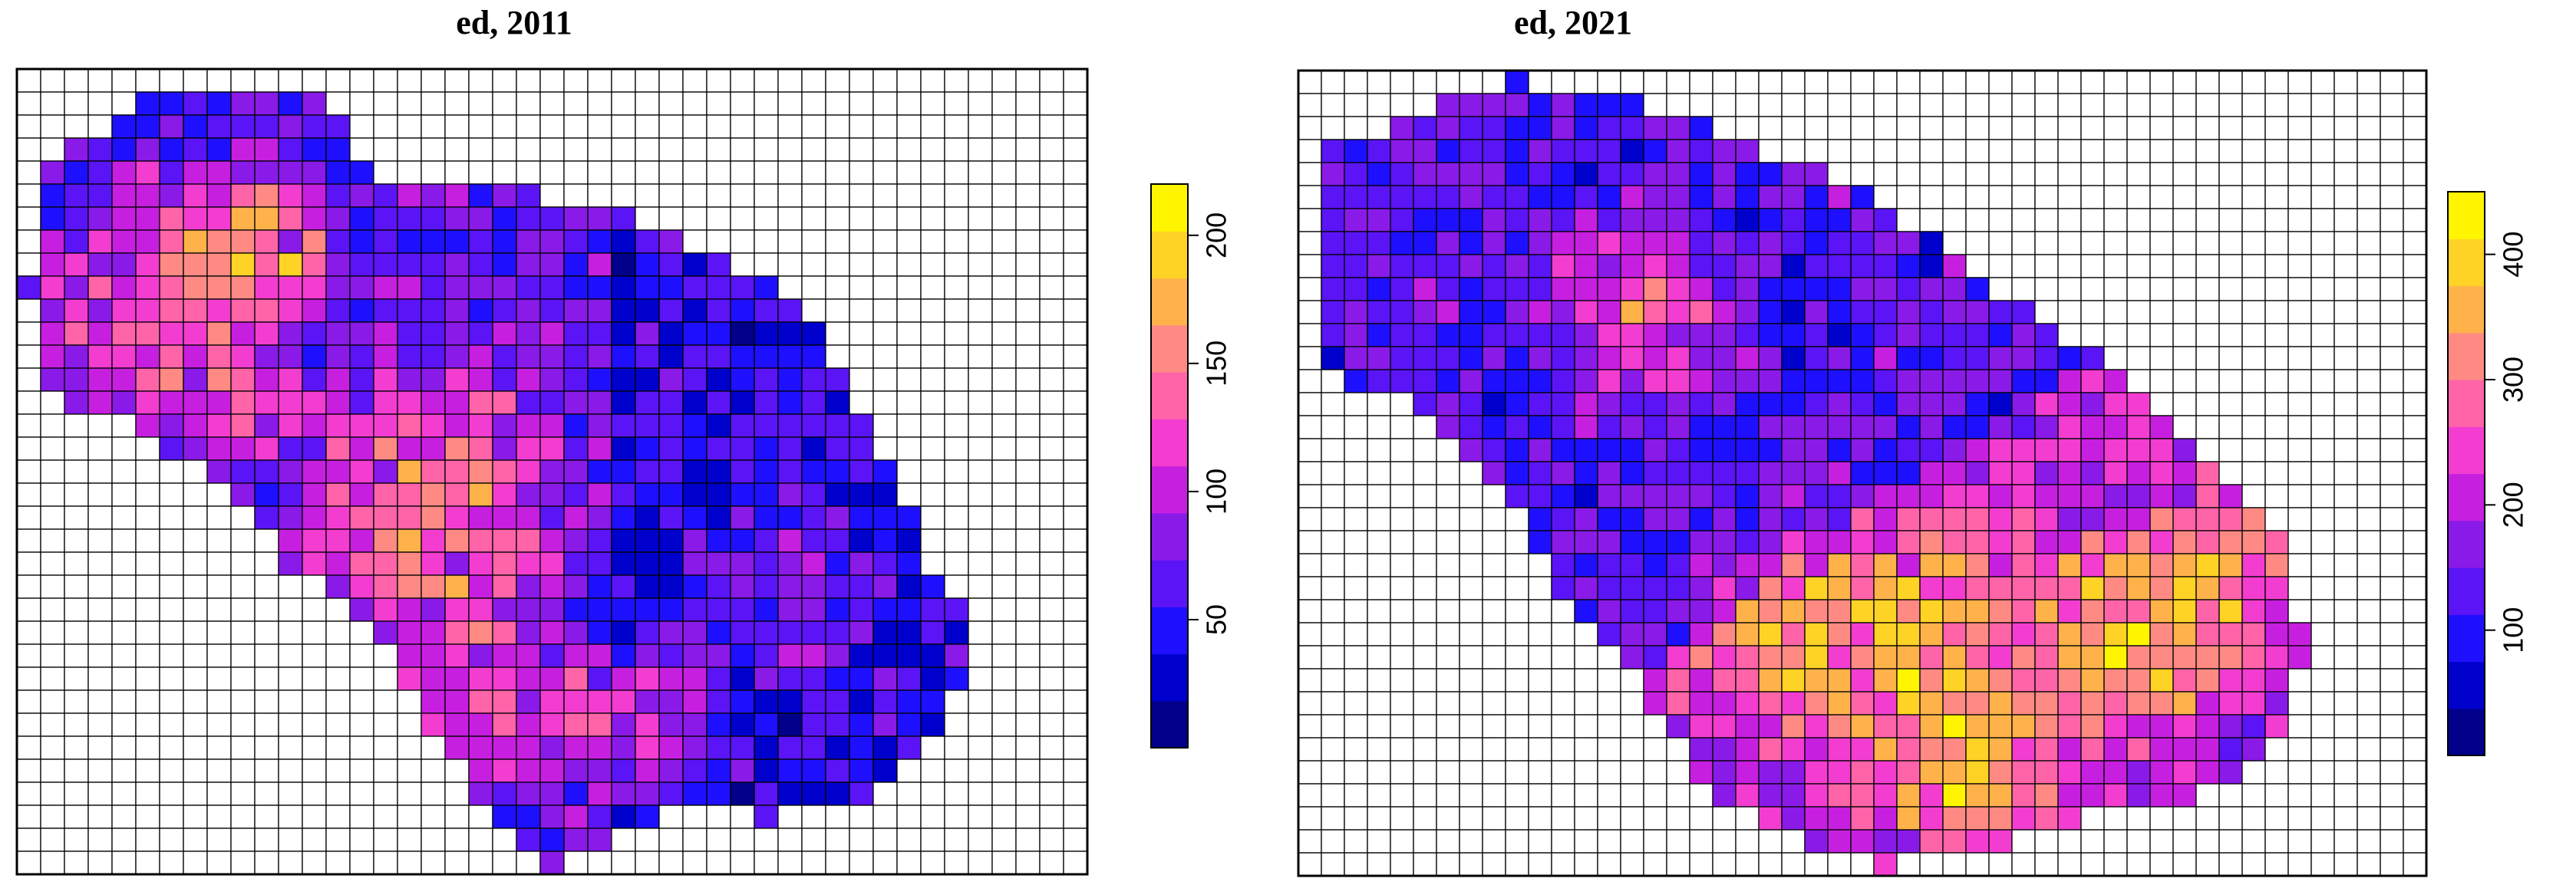  Describe the element at coordinates (2513, 255) in the screenshot. I see `colorbar-tick-label: 400` at that location.